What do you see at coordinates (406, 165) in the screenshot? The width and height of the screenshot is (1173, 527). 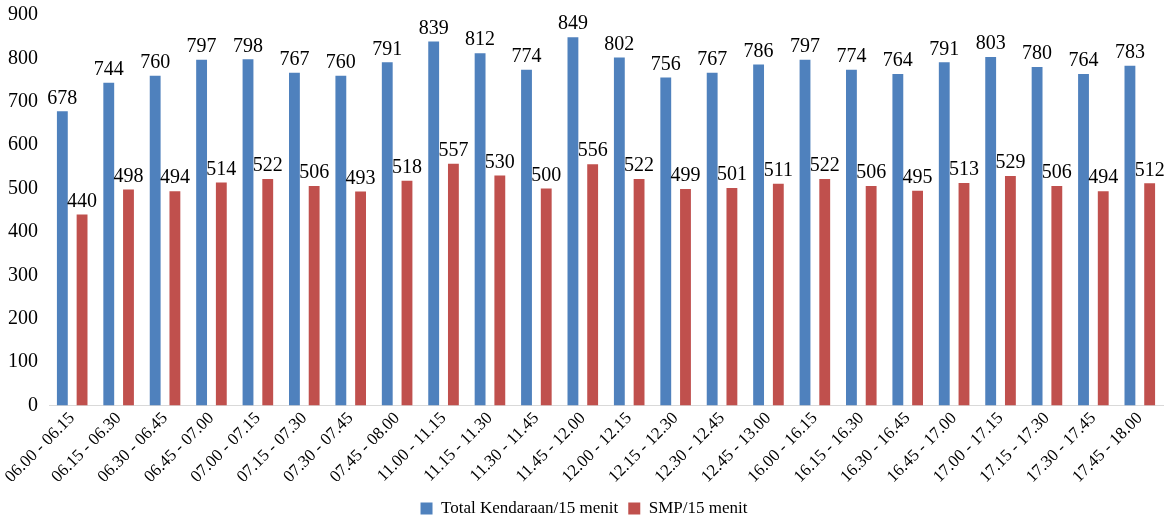 I see `data-label: 518` at bounding box center [406, 165].